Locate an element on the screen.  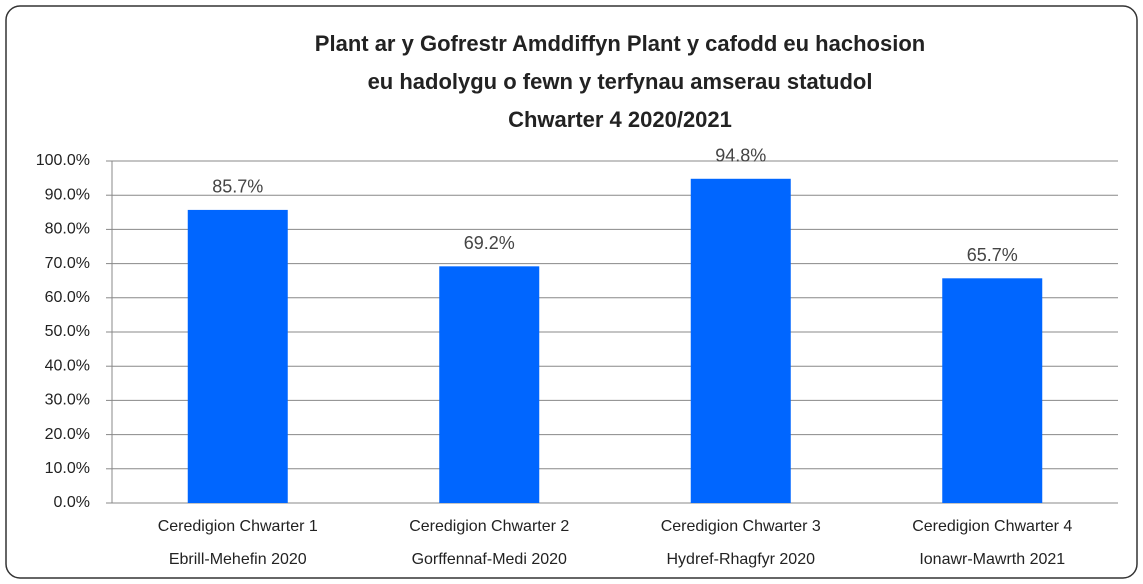
y-tick-label: 30.0% is located at coordinates (67, 400).